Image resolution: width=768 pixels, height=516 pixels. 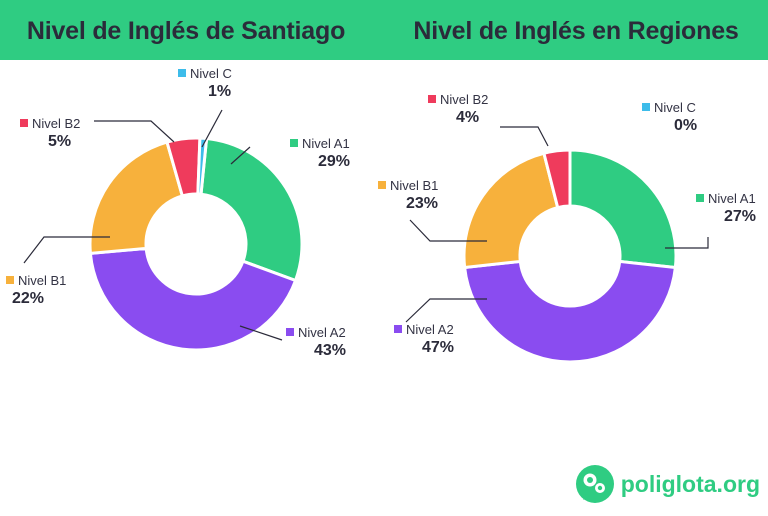 I want to click on slice-value: 0%, so click(x=685, y=125).